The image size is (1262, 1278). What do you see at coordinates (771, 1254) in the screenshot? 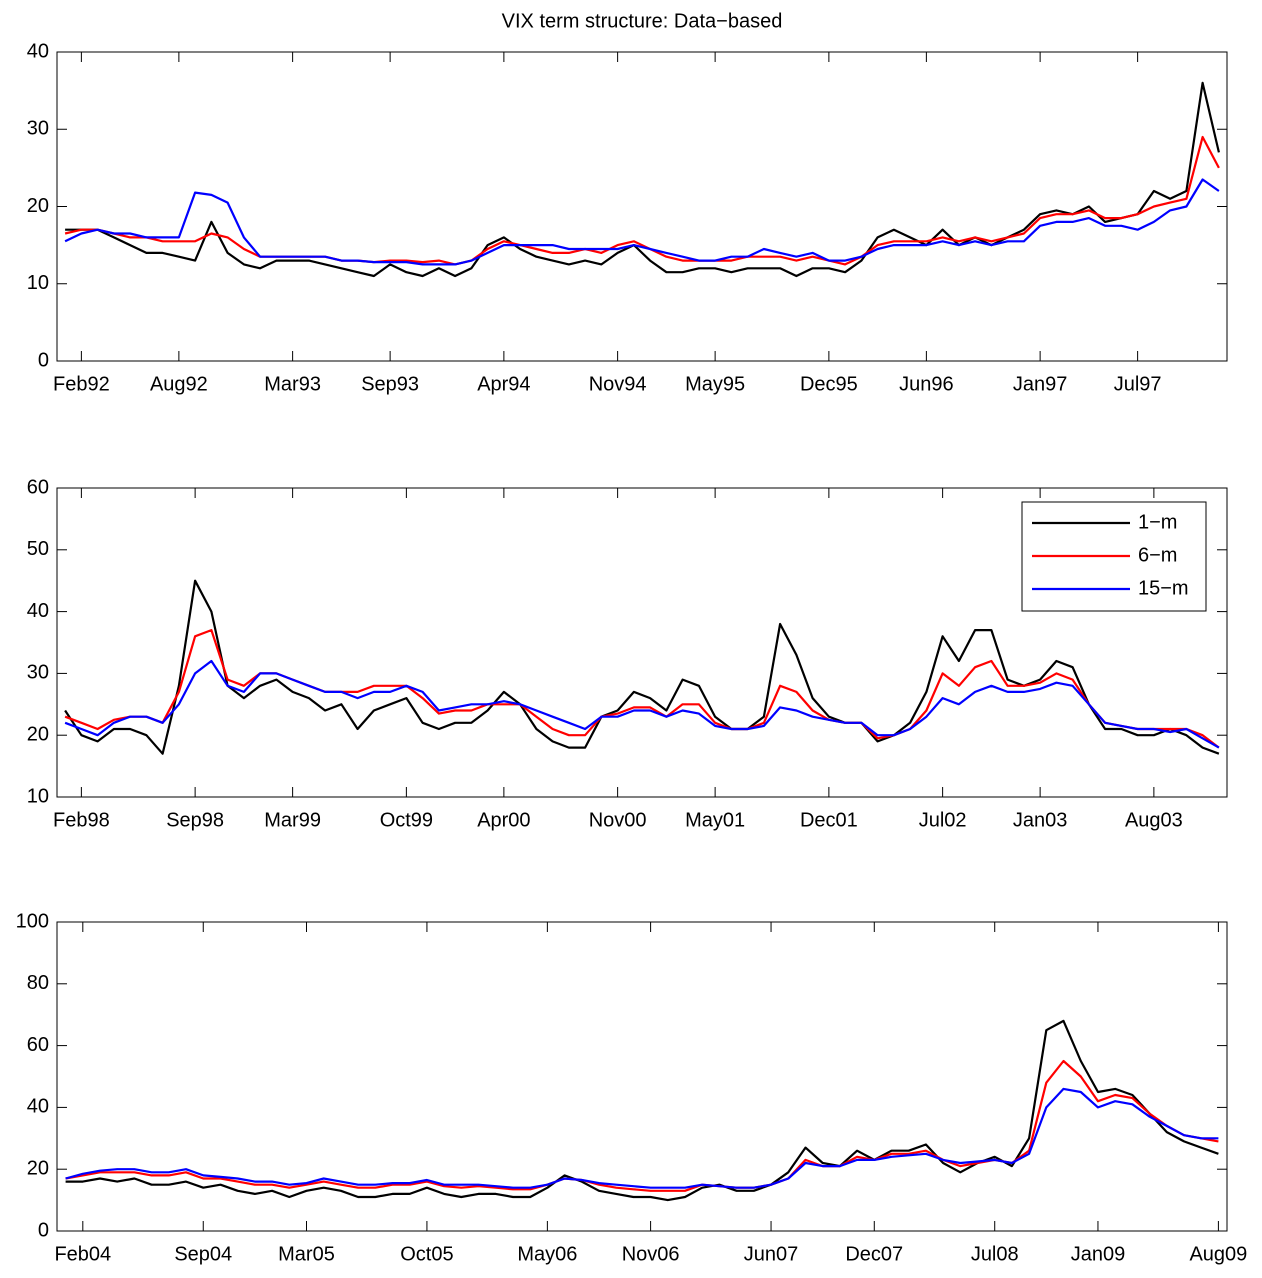
I see `x-tick-label: Jun07` at bounding box center [771, 1254].